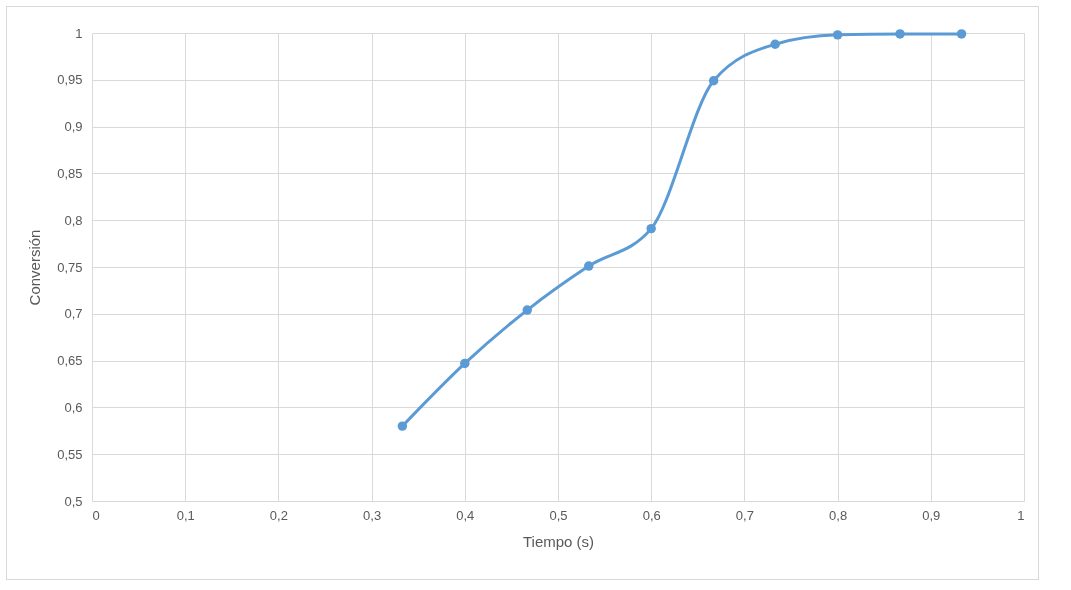 Image resolution: width=1071 pixels, height=590 pixels. What do you see at coordinates (35, 267) in the screenshot?
I see `y-axis-title: Conversión` at bounding box center [35, 267].